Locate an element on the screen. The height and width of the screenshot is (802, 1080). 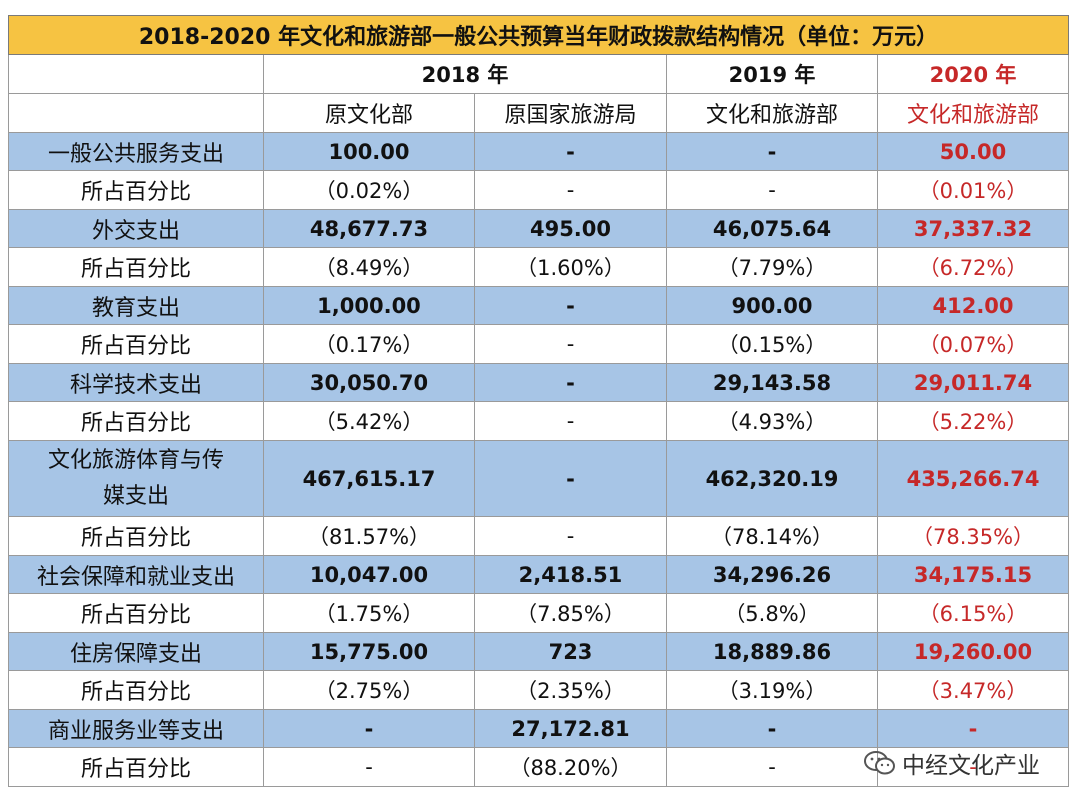
percentage-row: 所占百分比 （1.75%） （7.85%） （5.8%） （6.15%） is located at coordinates (539, 613).